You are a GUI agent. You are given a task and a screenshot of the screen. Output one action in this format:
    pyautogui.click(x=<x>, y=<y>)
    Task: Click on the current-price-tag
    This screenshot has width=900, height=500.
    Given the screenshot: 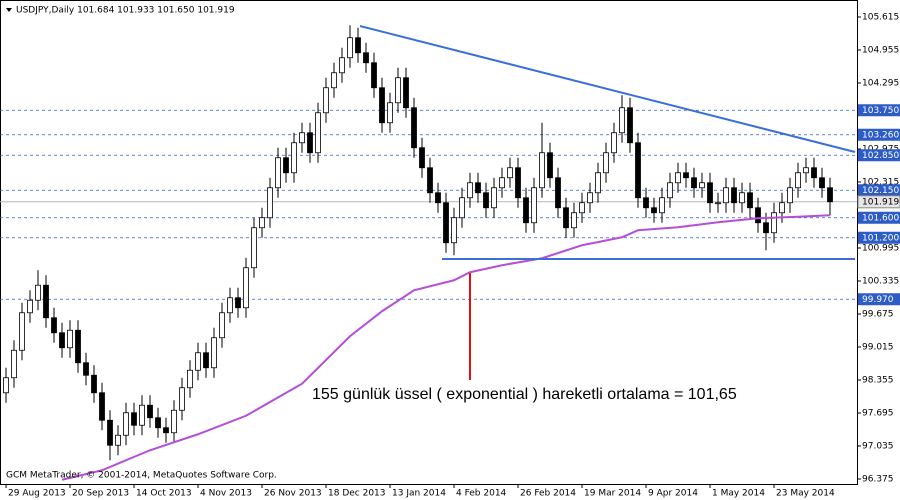 What is the action you would take?
    pyautogui.click(x=878, y=202)
    